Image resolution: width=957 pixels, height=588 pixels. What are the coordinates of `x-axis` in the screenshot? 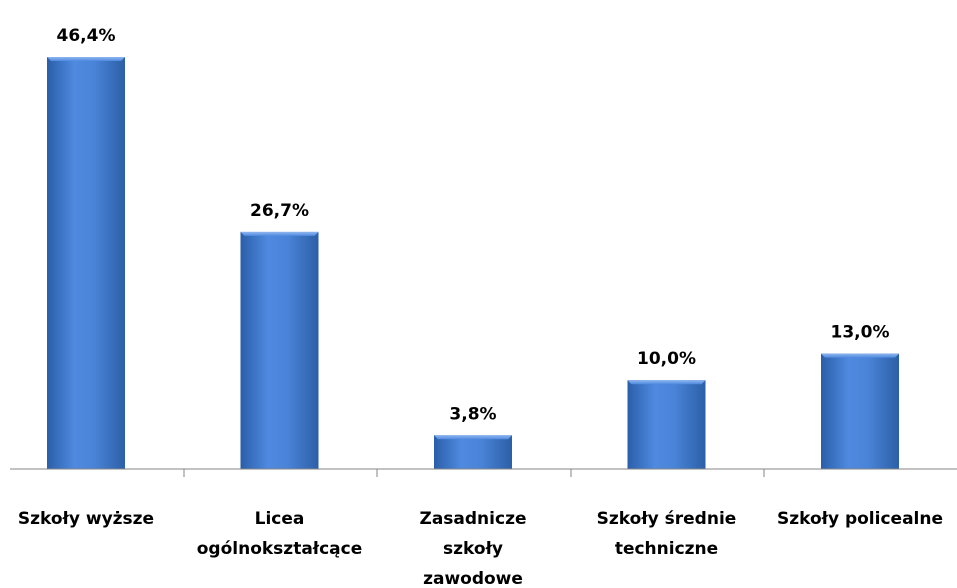 It's located at (483, 472).